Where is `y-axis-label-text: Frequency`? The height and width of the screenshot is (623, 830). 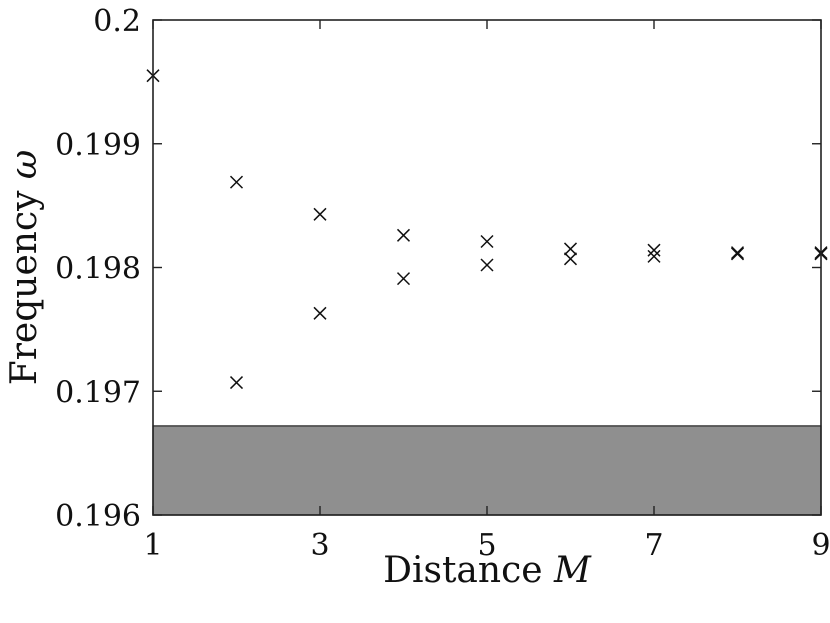
y-axis-label-text: Frequency is located at coordinates (24, 287).